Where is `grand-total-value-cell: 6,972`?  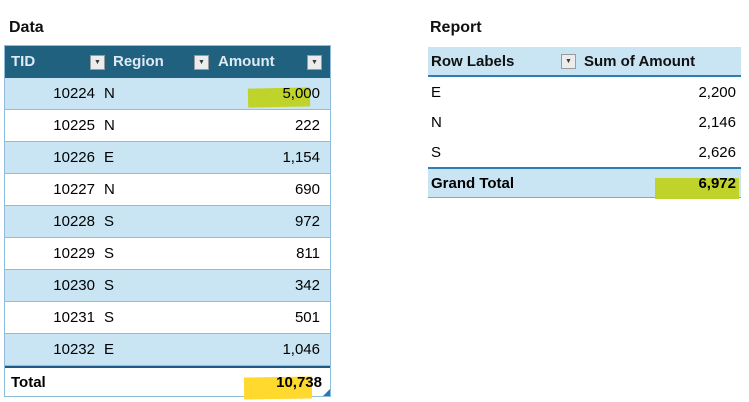
grand-total-value-cell: 6,972 is located at coordinates (671, 187).